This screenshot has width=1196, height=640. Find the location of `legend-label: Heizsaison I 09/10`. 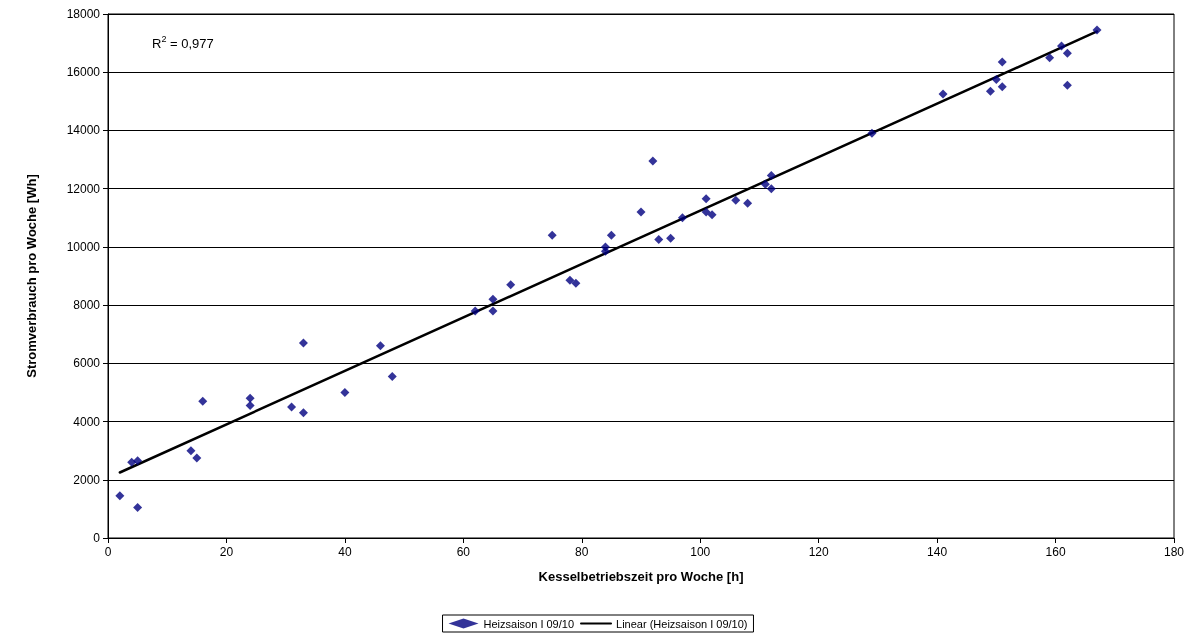

legend-label: Heizsaison I 09/10 is located at coordinates (529, 623).